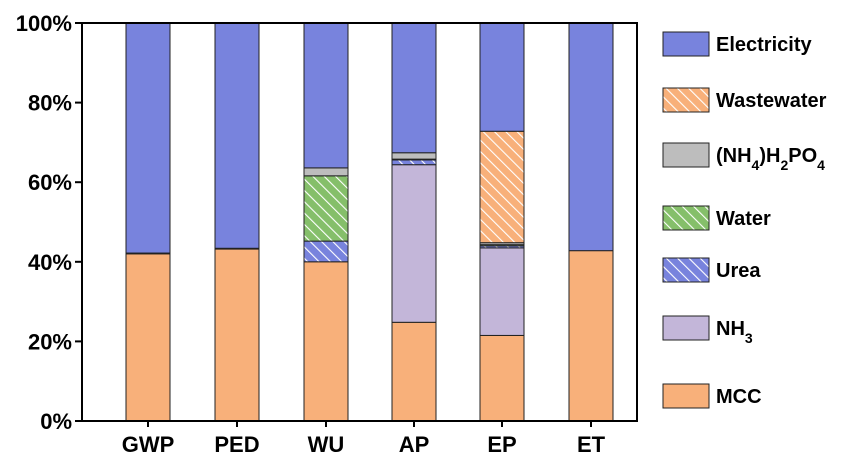 The height and width of the screenshot is (471, 860). I want to click on bar-et-electricity, so click(591, 137).